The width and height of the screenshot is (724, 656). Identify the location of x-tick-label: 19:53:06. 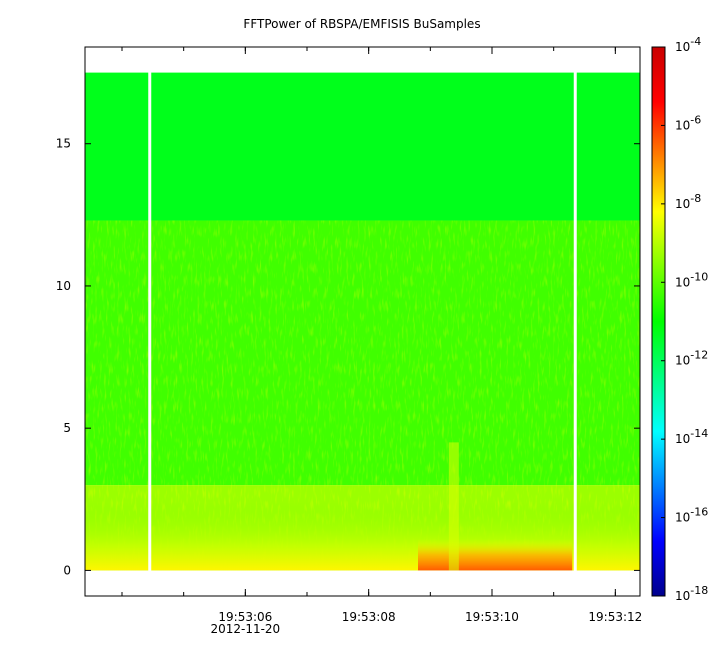
(245, 617).